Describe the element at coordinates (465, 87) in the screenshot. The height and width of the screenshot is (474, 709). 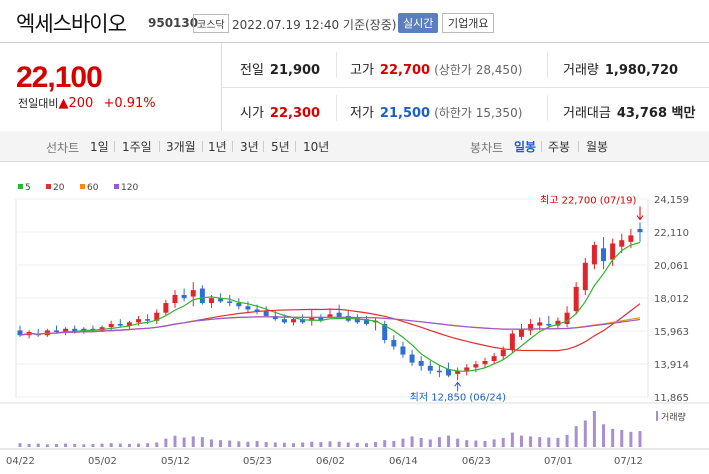
I see `divider` at that location.